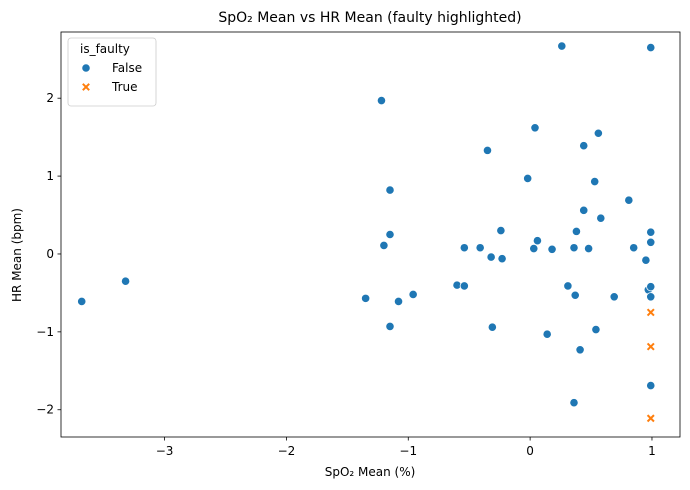 Image resolution: width=690 pixels, height=490 pixels. I want to click on x-tick-label: −2, so click(287, 451).